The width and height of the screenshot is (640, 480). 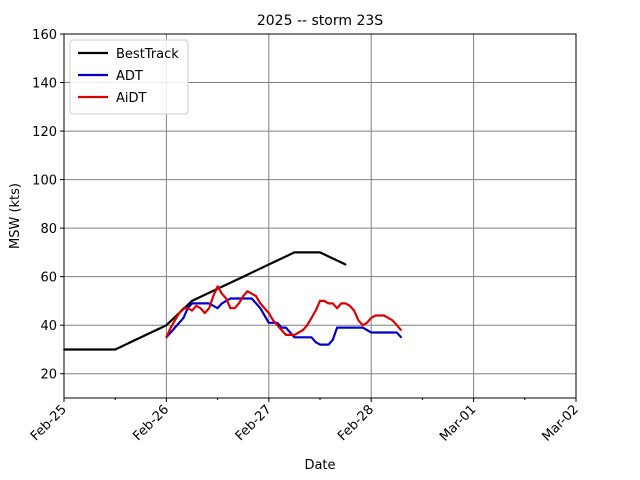 I want to click on y-axis-label: MSW (kts), so click(x=15, y=216).